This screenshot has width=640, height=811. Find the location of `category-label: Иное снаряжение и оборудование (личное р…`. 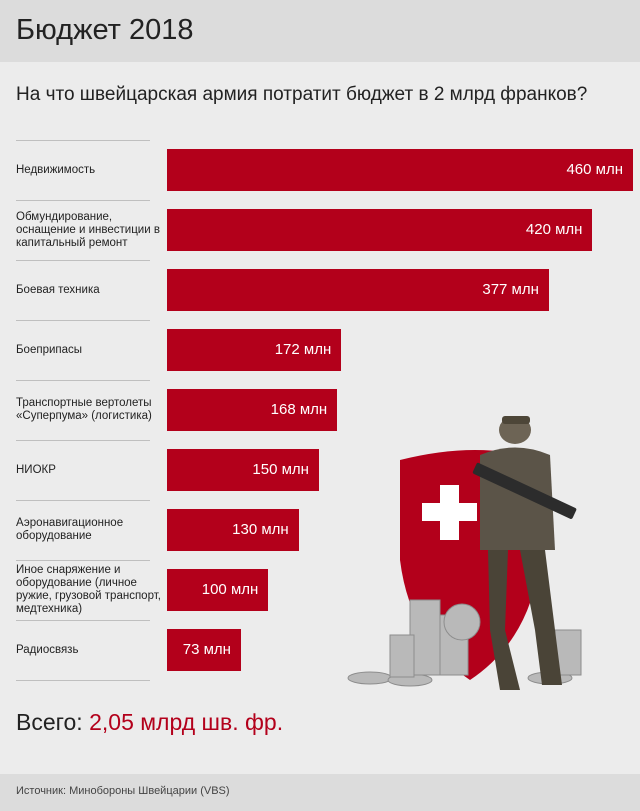

category-label: Иное снаряжение и оборудование (личное р… is located at coordinates (88, 589).